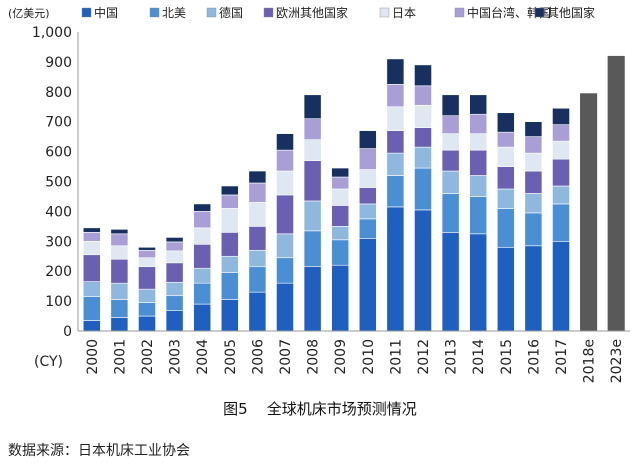 This screenshot has width=640, height=465. I want to click on y-axis: 0 100 200 300 400 500 600 700 800 900 1,000, so click(55, 182).